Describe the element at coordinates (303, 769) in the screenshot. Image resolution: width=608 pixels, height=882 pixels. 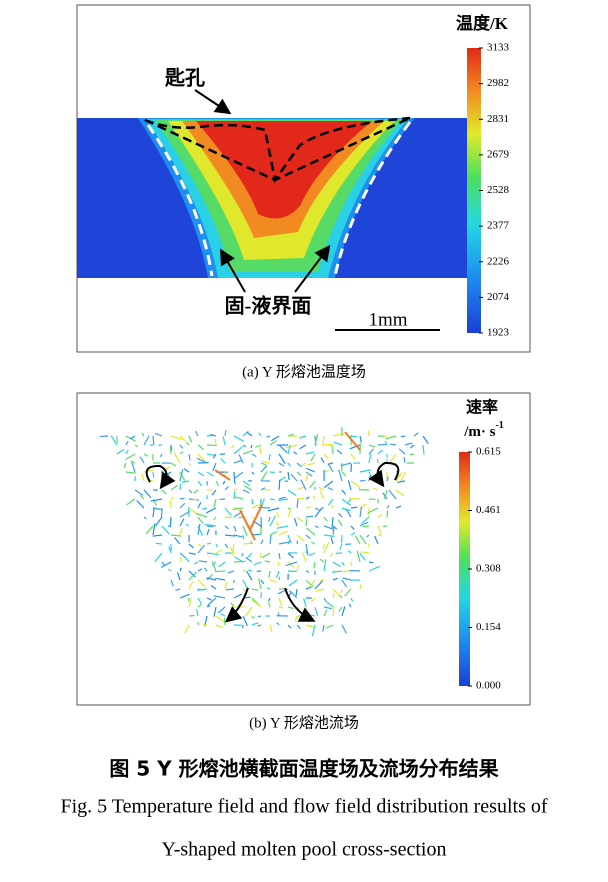
I see `figure-caption-chinese: 图 5 Y 形熔池横截面温度场及流场分布结果` at that location.